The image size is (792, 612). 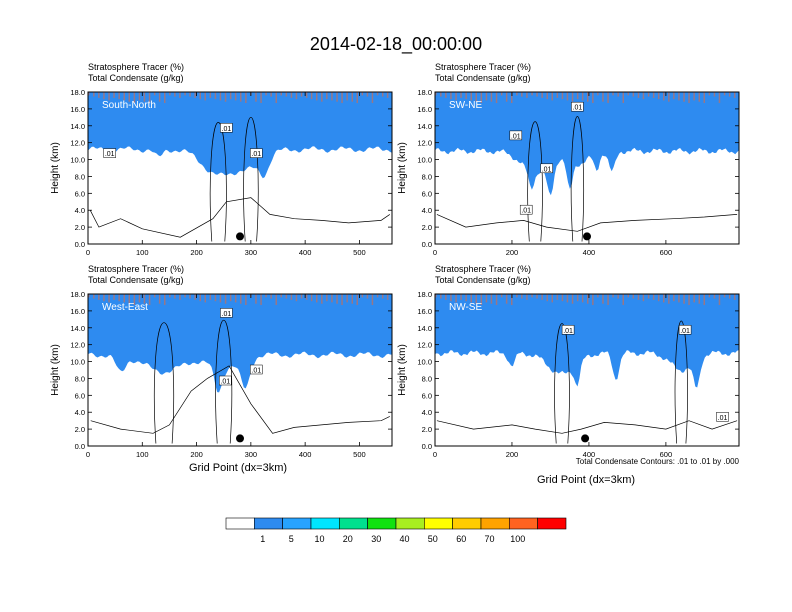 I want to click on panel-title-tracer: Stratosphere Tracer (%), so click(x=483, y=67).